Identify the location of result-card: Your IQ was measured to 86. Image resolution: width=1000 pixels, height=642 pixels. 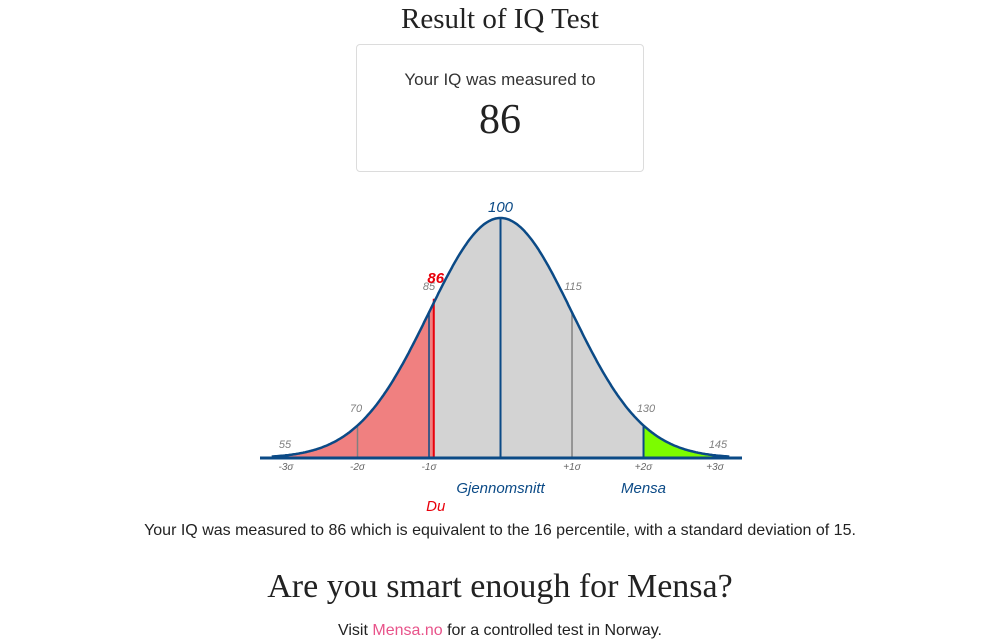
(500, 108).